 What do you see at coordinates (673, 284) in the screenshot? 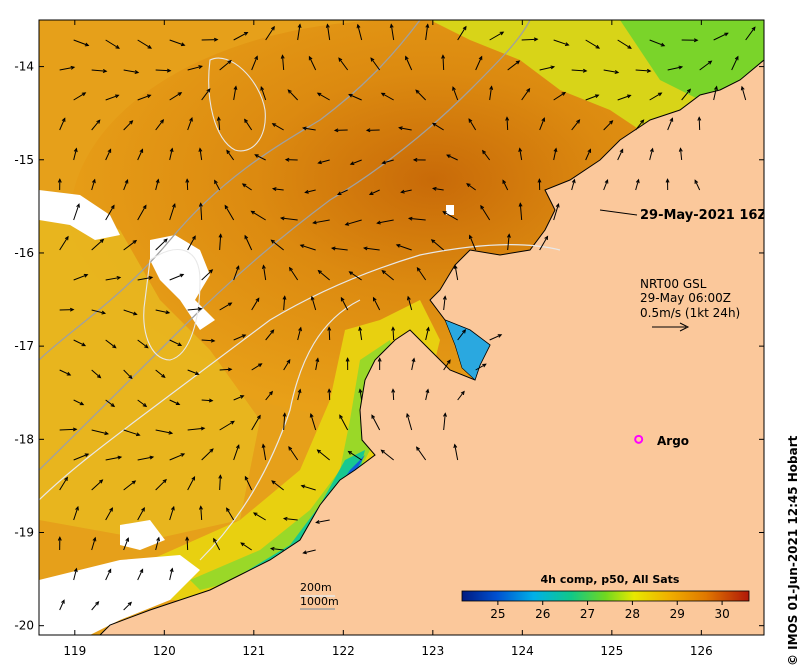
I see `current-legend-source: NRT00 GSL` at bounding box center [673, 284].